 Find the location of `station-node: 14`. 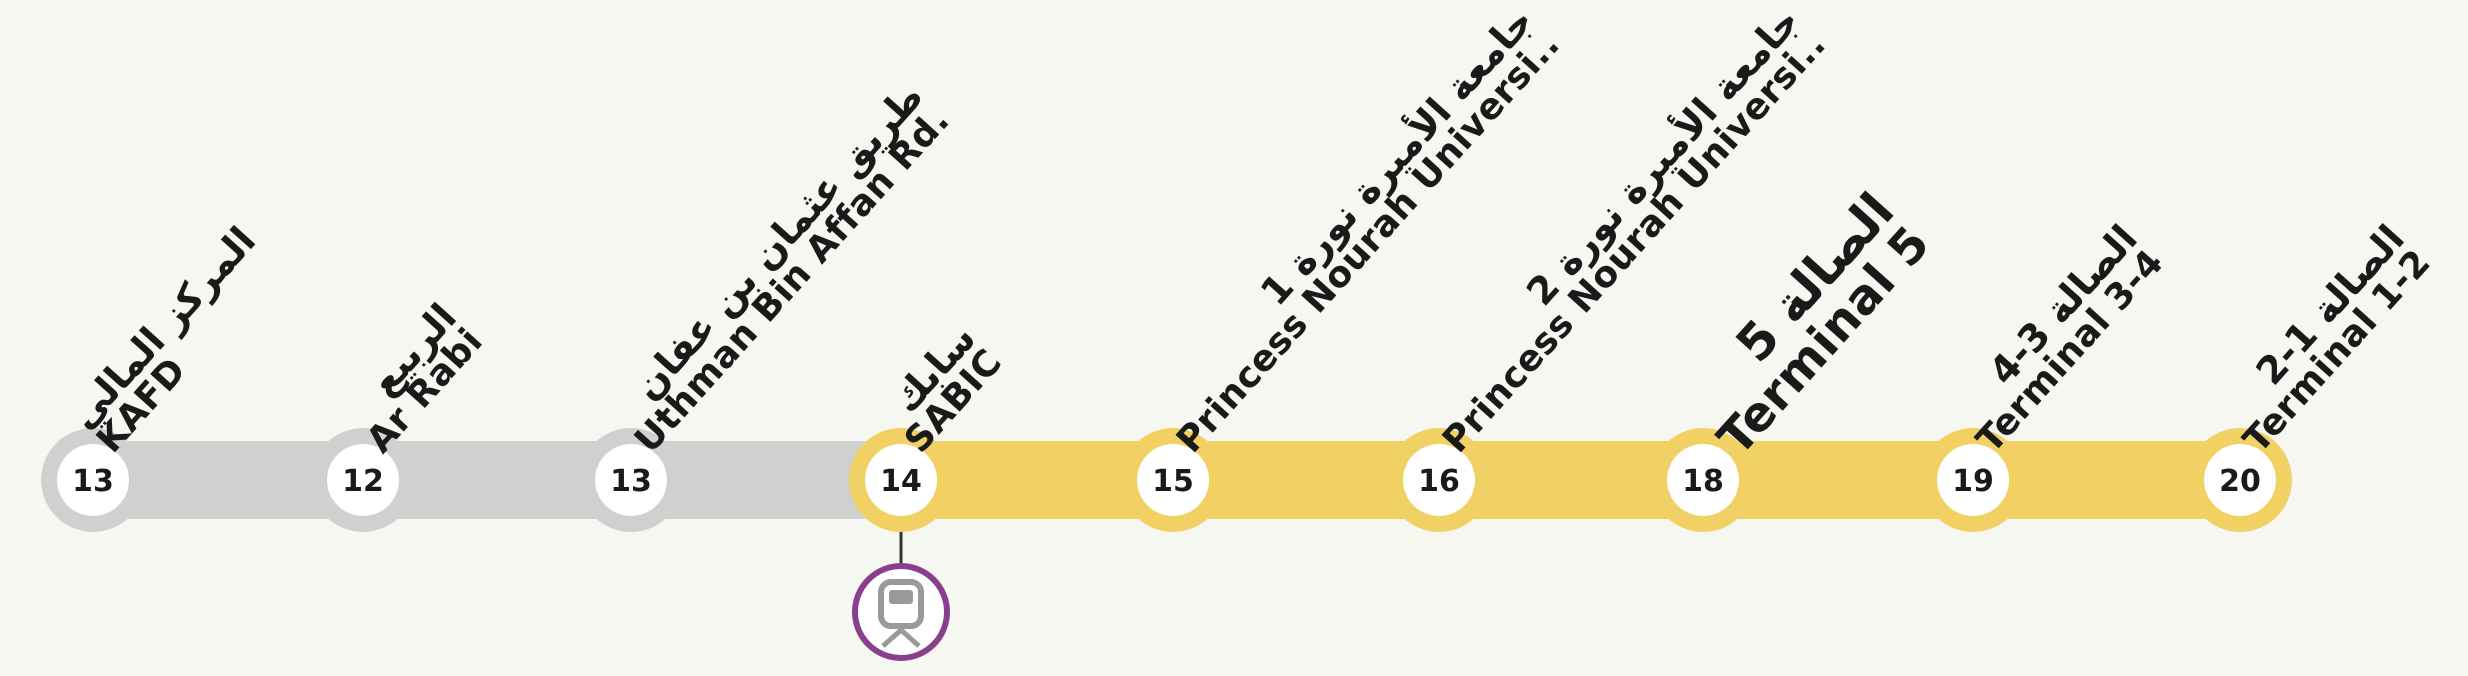

station-node: 14 is located at coordinates (901, 480).